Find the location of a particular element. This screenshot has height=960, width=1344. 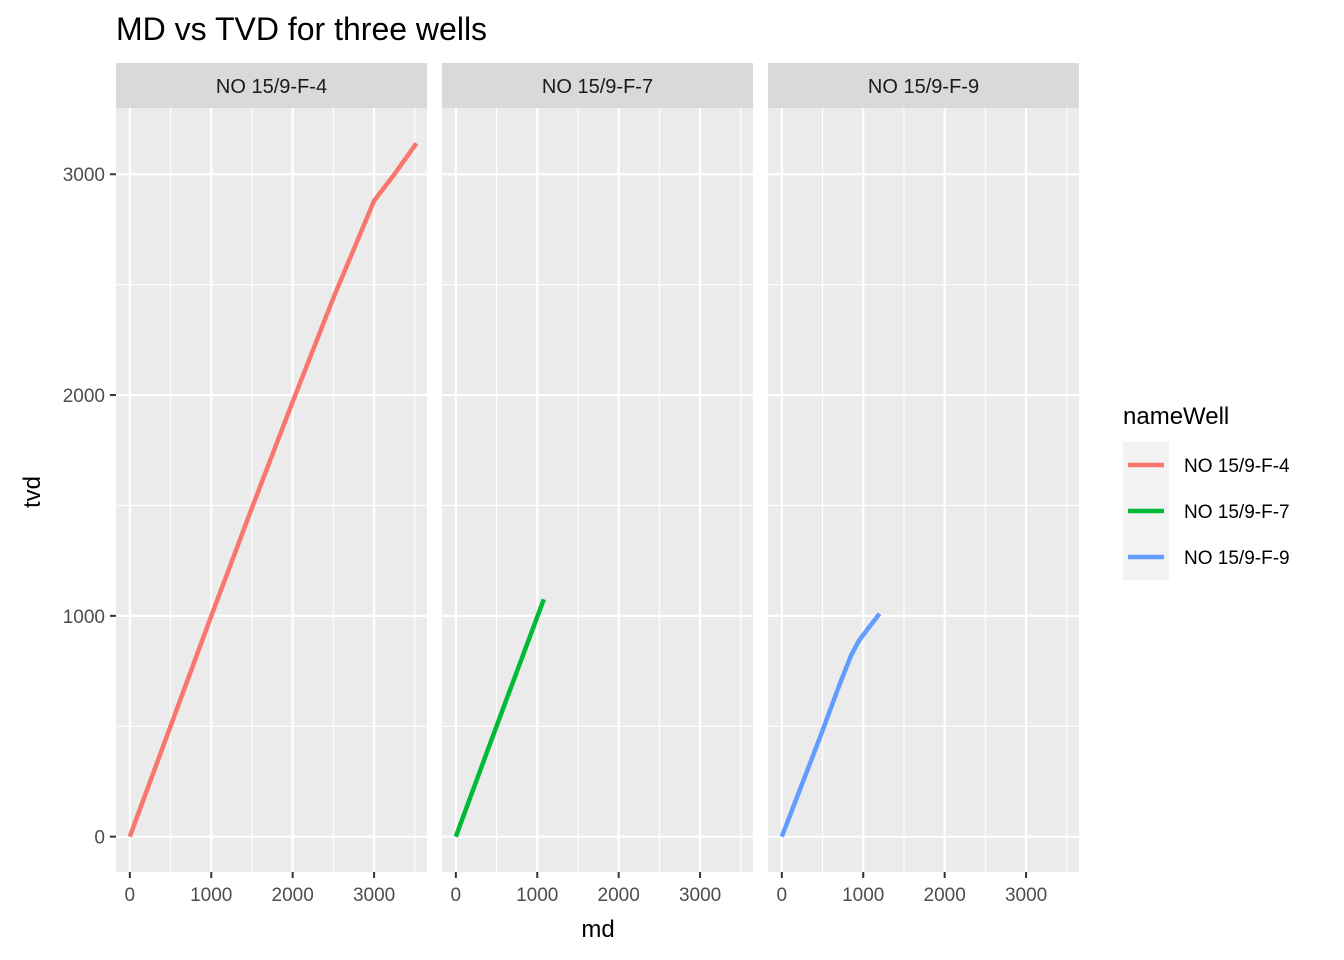

facet-strip-label: NO 15/9-F-9 is located at coordinates (923, 87).